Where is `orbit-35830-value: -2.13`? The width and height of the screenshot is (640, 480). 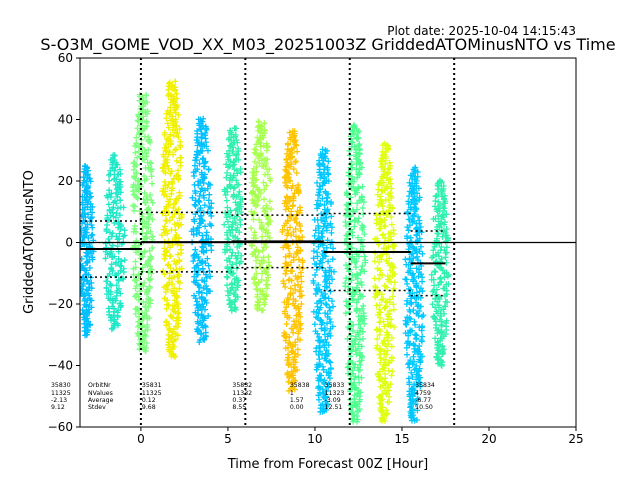 orbit-35830-value: -2.13 is located at coordinates (59, 400).